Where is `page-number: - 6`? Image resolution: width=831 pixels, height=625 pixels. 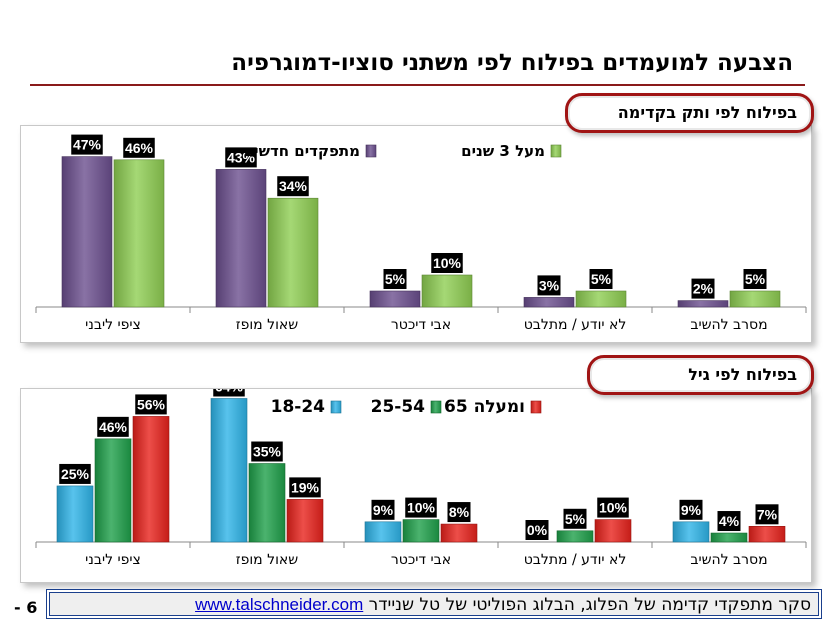
page-number: - 6 is located at coordinates (26, 607).